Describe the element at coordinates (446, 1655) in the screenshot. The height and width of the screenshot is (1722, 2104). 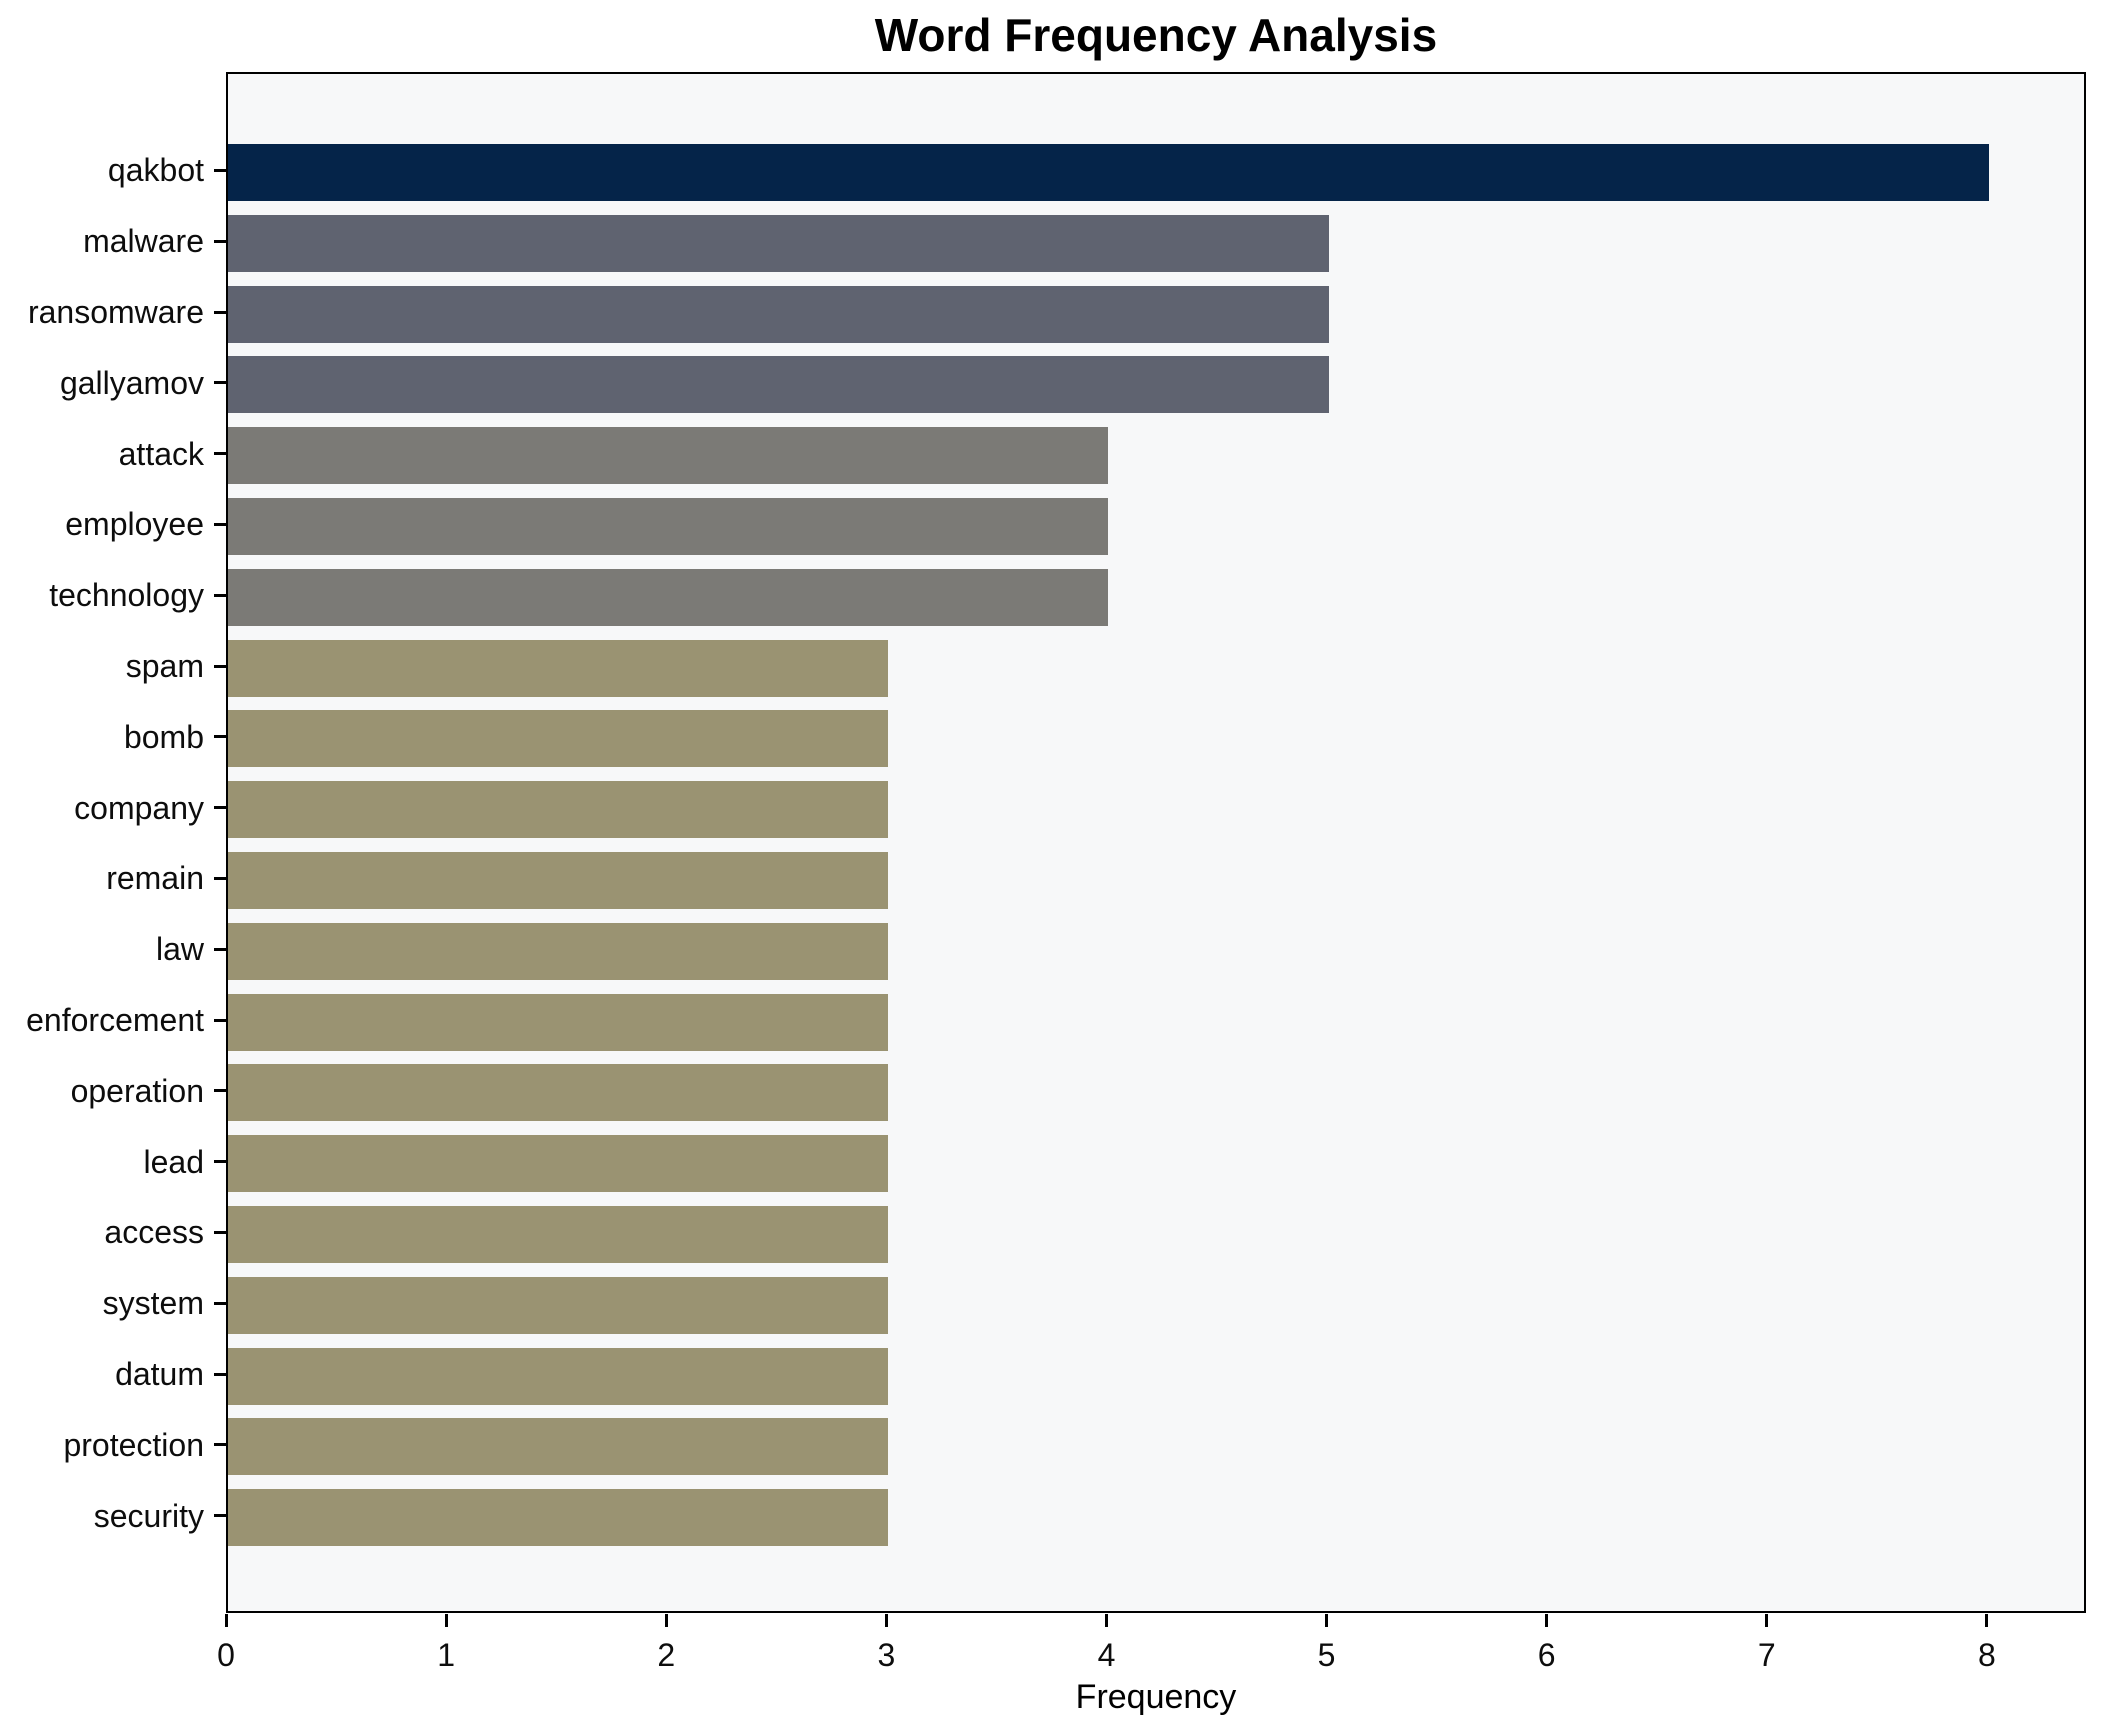
I see `x-tick-label-1: 1` at that location.